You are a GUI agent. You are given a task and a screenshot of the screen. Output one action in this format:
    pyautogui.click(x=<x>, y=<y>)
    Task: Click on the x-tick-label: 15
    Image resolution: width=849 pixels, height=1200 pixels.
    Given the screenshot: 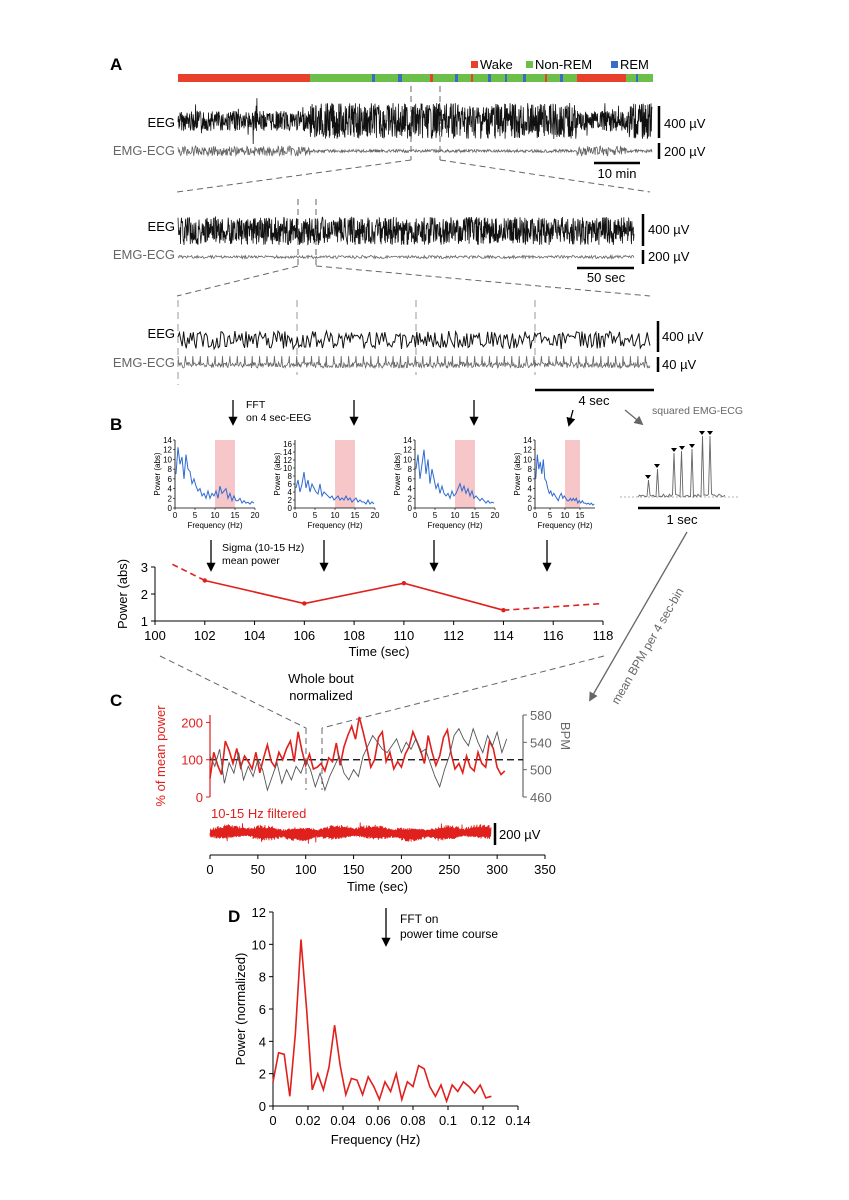 What is the action you would take?
    pyautogui.click(x=355, y=515)
    